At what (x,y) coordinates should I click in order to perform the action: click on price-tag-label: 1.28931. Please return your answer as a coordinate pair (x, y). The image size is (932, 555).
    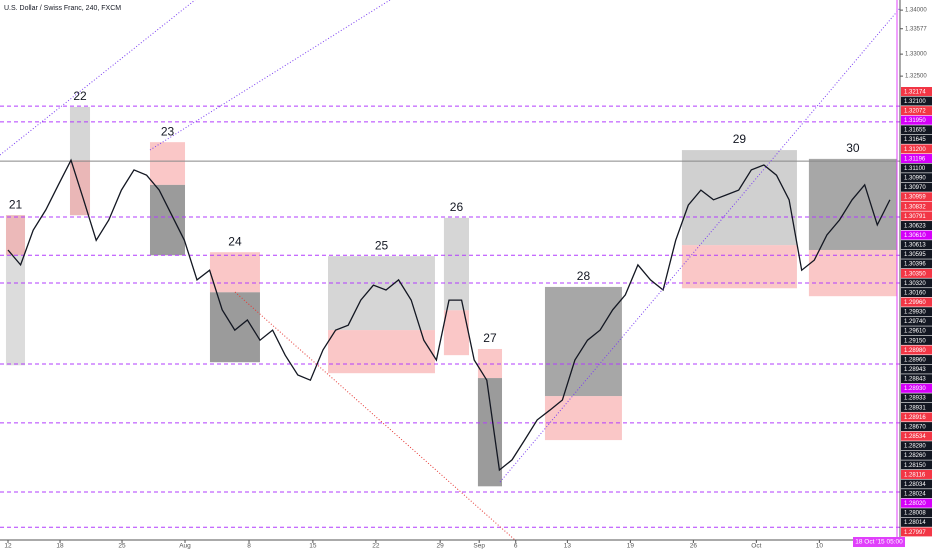
    Looking at the image, I should click on (915, 408).